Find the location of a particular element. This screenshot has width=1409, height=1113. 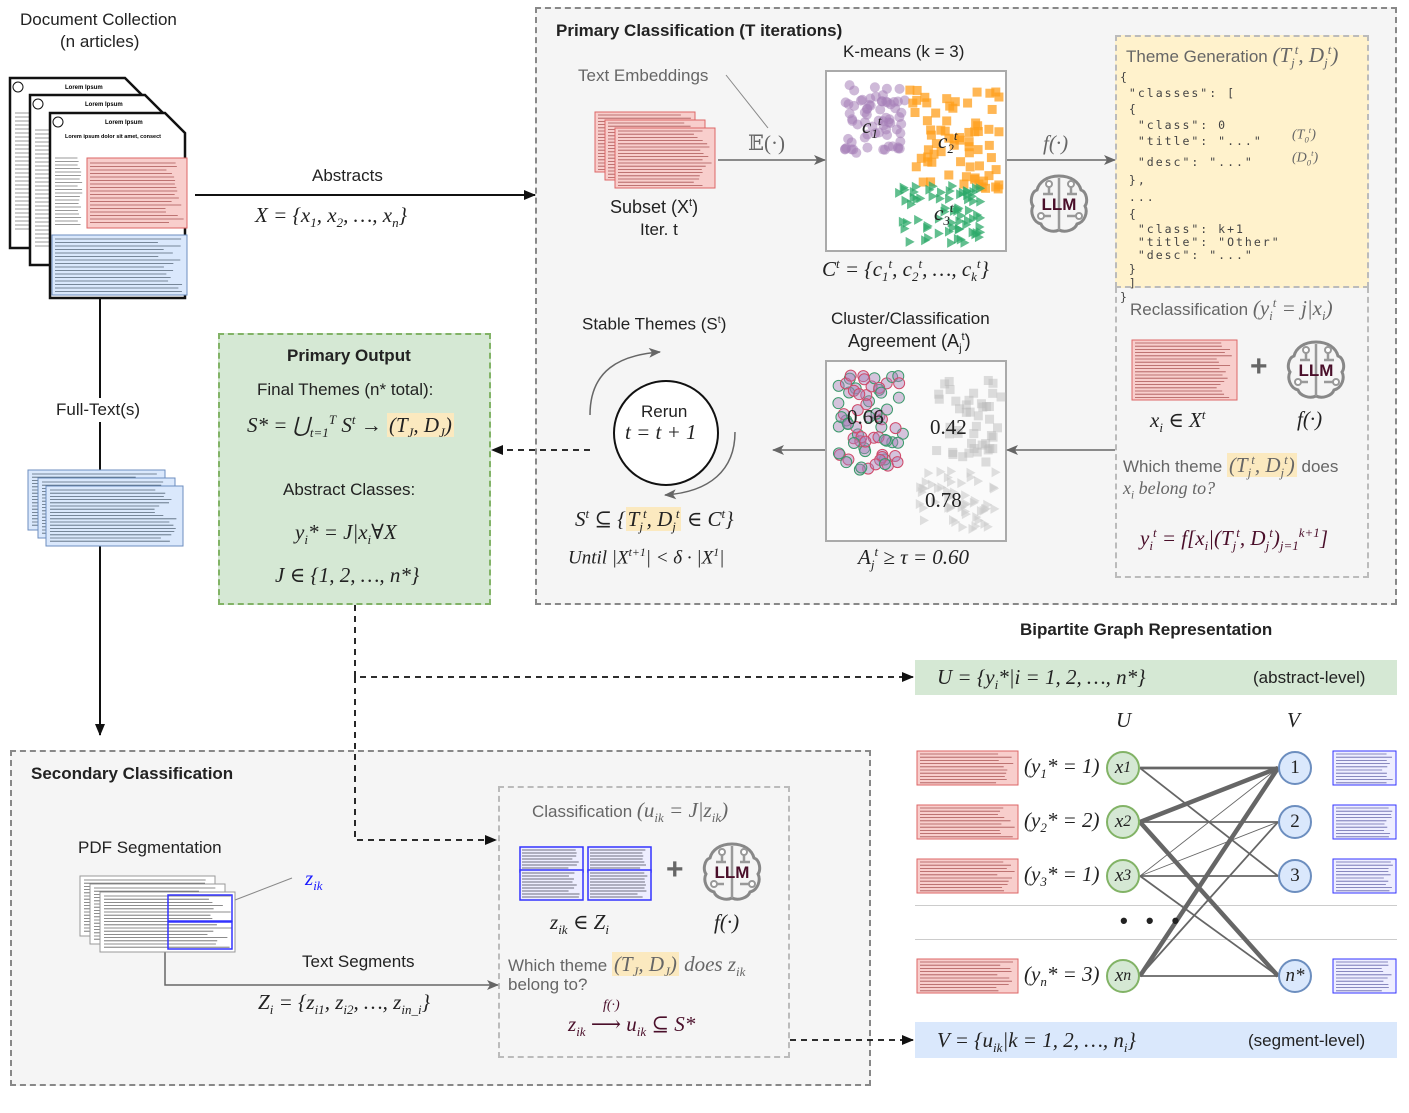

reclass-abstract is located at coordinates (1184, 370).